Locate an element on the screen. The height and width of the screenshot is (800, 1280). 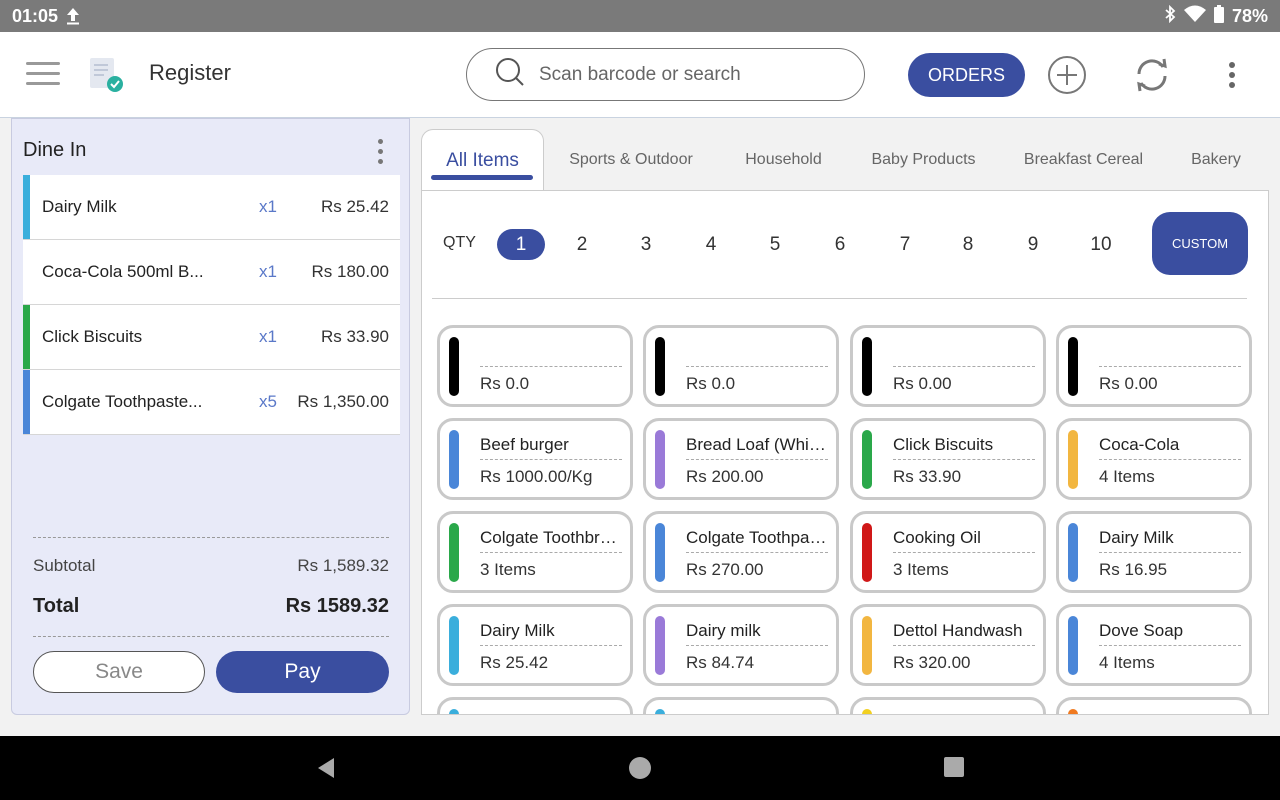
custom-qty-button: CUSTOM is located at coordinates (1200, 243).